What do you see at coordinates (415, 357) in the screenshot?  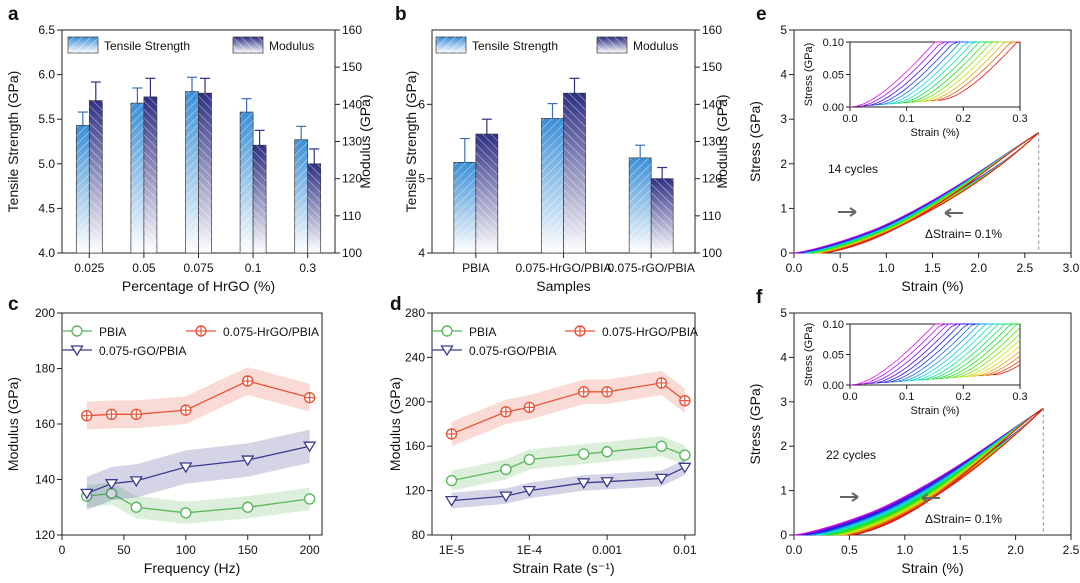 I see `ytick-label: 240` at bounding box center [415, 357].